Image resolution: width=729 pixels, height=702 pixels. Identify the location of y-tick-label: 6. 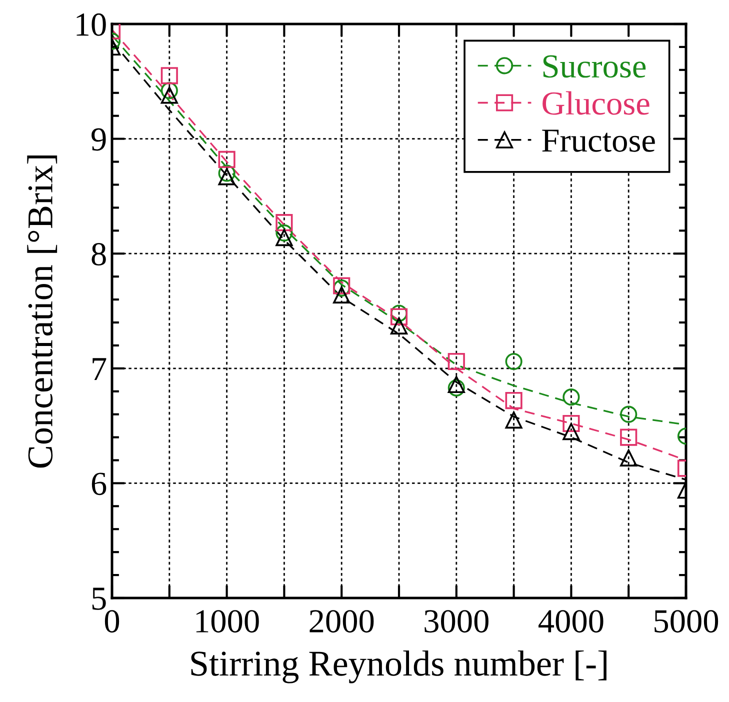
(99, 484).